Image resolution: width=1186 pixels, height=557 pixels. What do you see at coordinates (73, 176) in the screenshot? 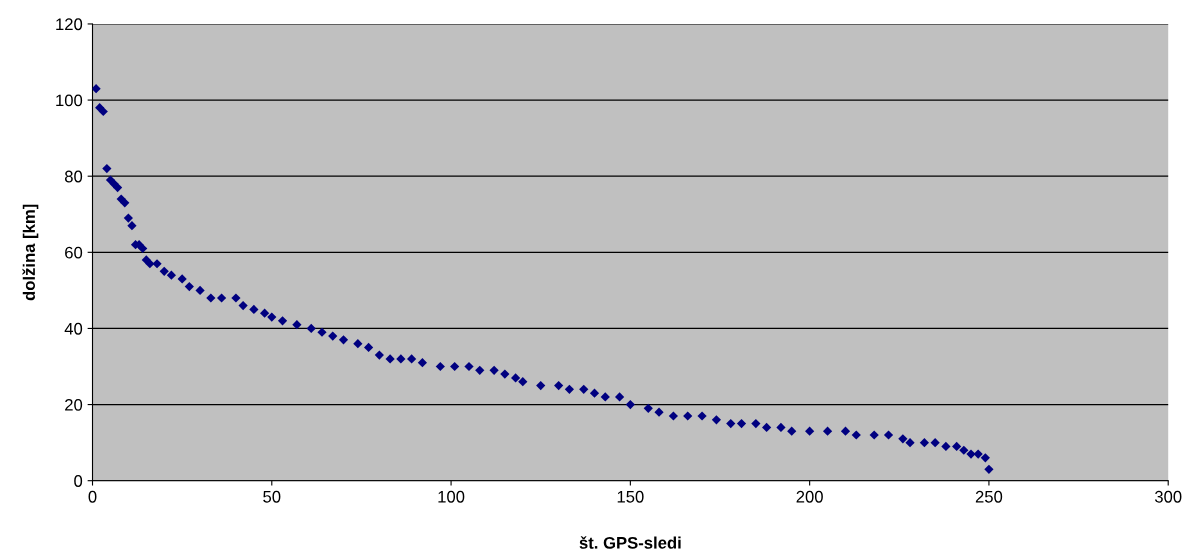
I see `y-tick-label: 80` at bounding box center [73, 176].